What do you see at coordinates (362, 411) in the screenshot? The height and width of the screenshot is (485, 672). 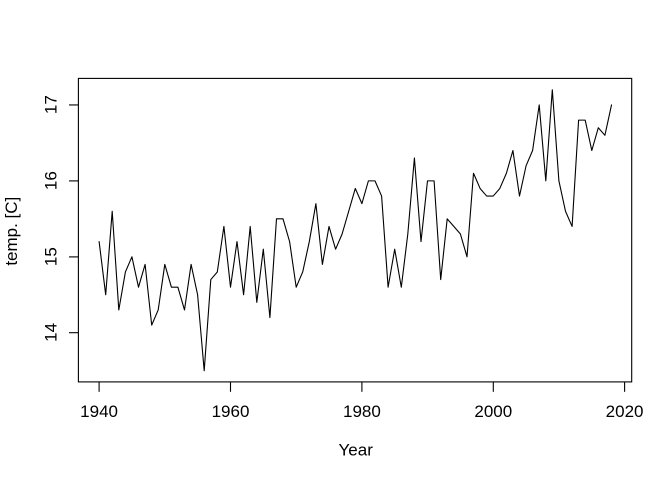 I see `svg-text: 1980` at bounding box center [362, 411].